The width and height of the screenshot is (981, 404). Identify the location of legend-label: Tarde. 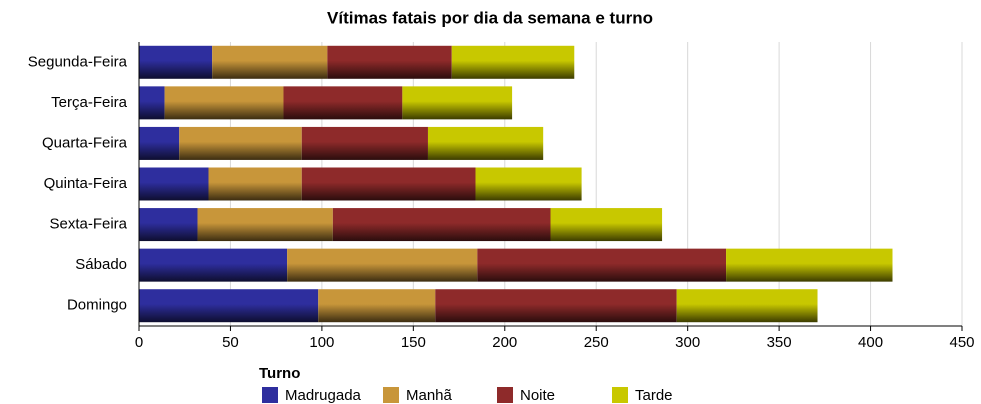
(654, 395).